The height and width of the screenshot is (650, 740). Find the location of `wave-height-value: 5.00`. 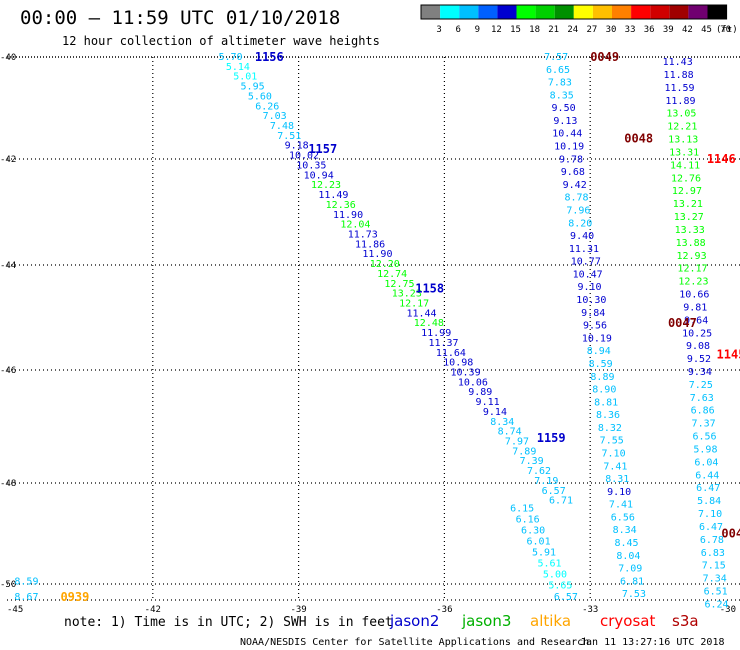

wave-height-value: 5.00 is located at coordinates (555, 575).